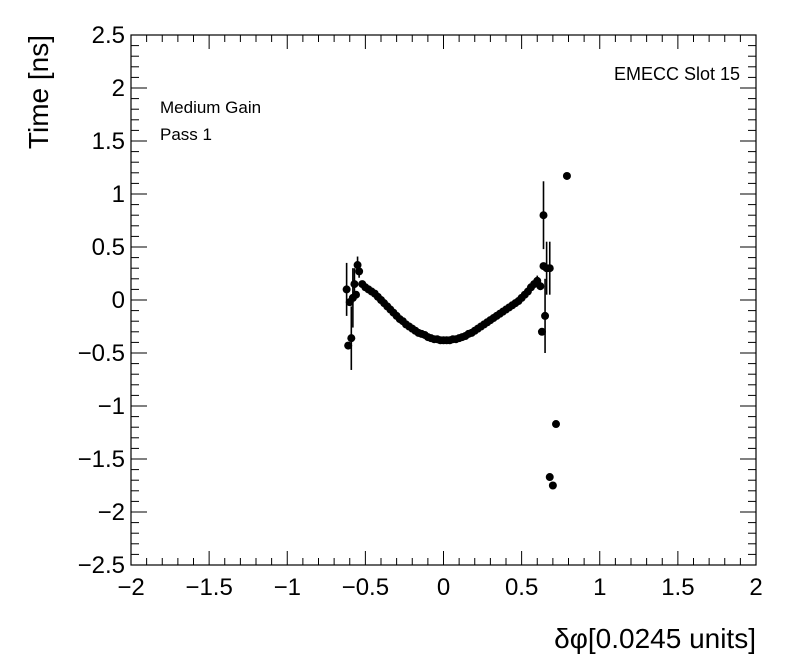 Image resolution: width=796 pixels, height=672 pixels. I want to click on y-tick-label: 0.5, so click(108, 247).